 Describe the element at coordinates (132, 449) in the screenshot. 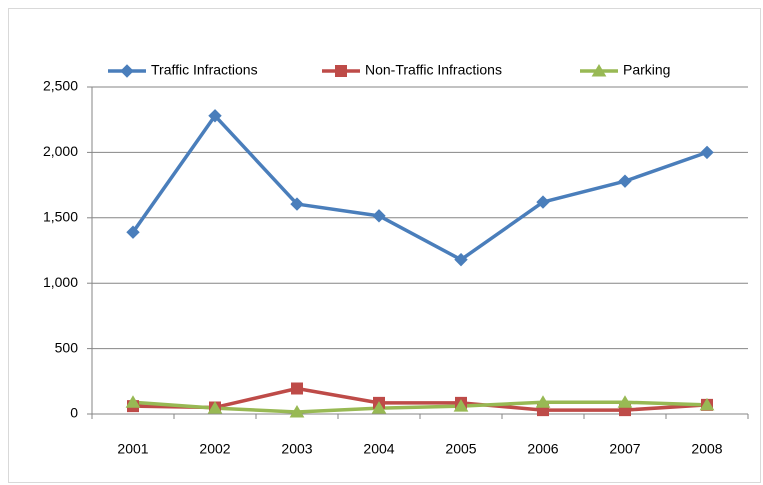

I see `x-tick-label: 2001` at that location.